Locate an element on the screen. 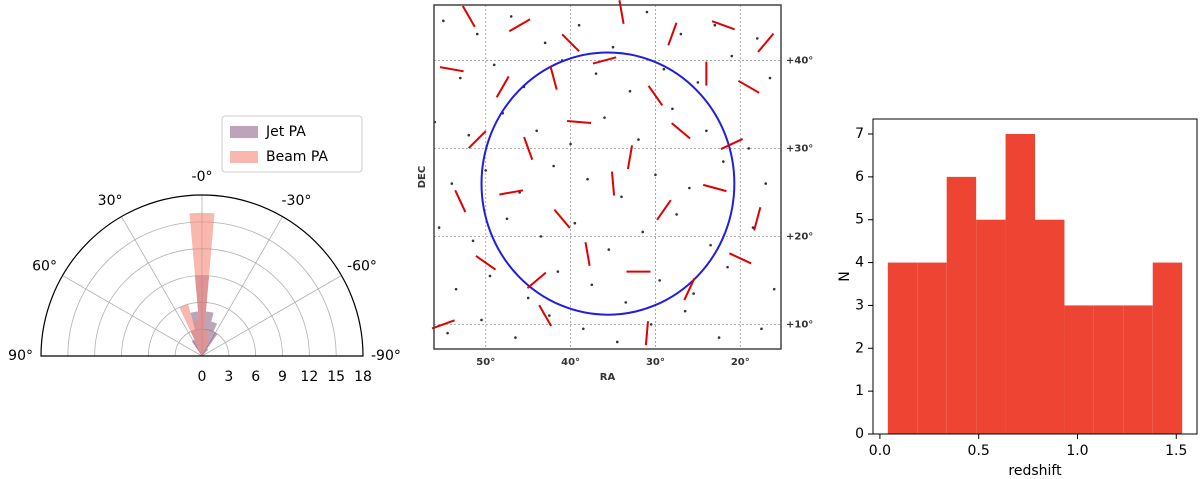  theta-tick-label: 30° is located at coordinates (110, 201).